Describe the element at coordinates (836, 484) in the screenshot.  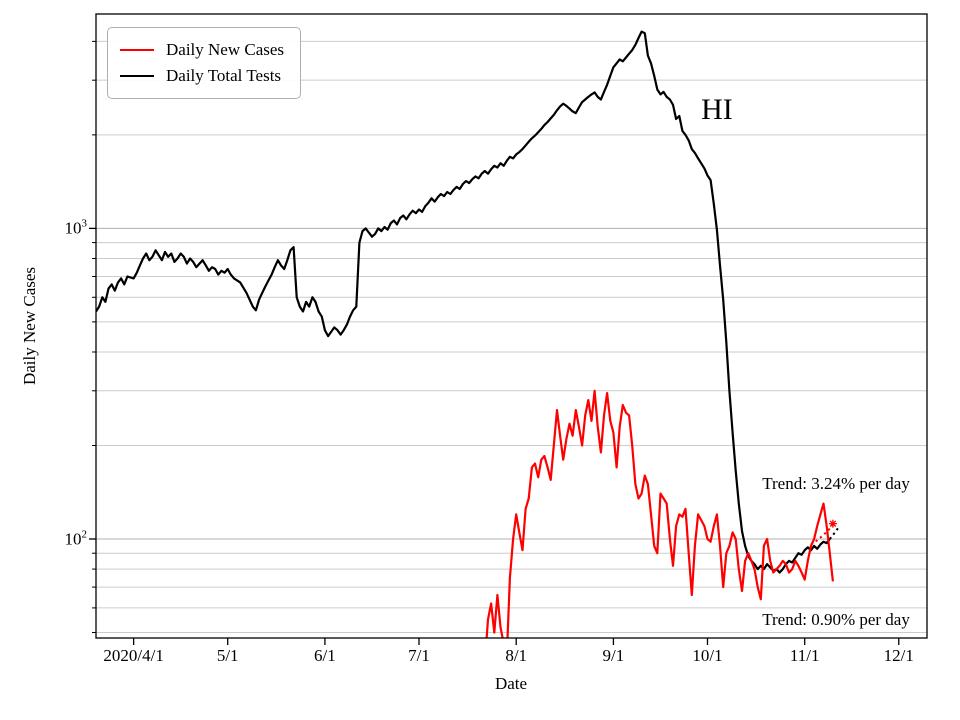
I see `annotation-trend-upper: Trend: 3.24% per day` at that location.